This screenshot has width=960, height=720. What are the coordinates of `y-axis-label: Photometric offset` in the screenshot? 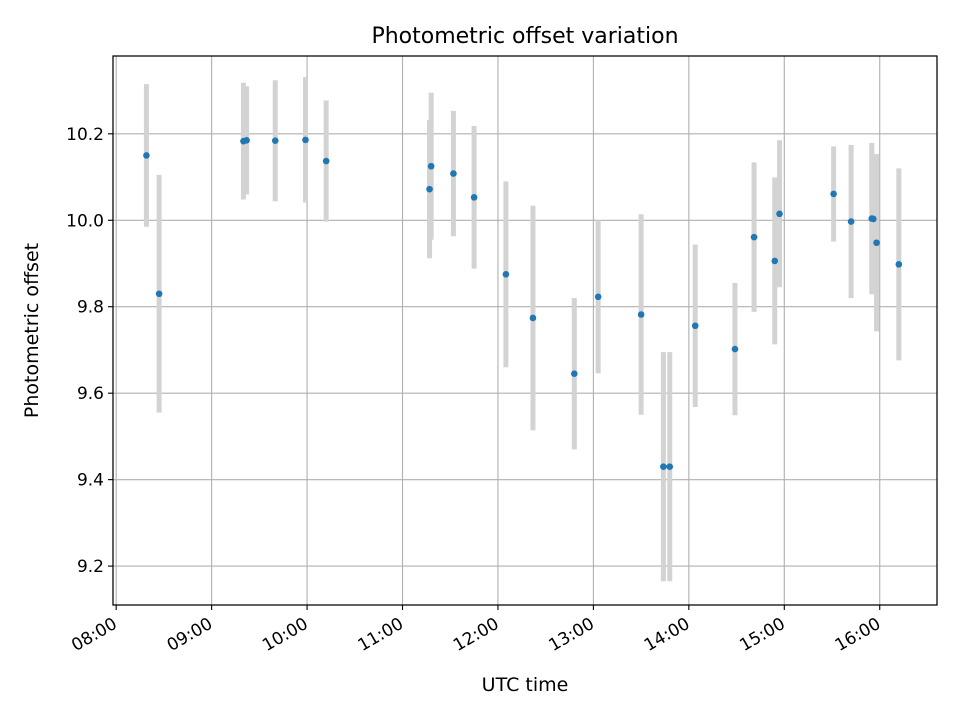 It's located at (32, 330).